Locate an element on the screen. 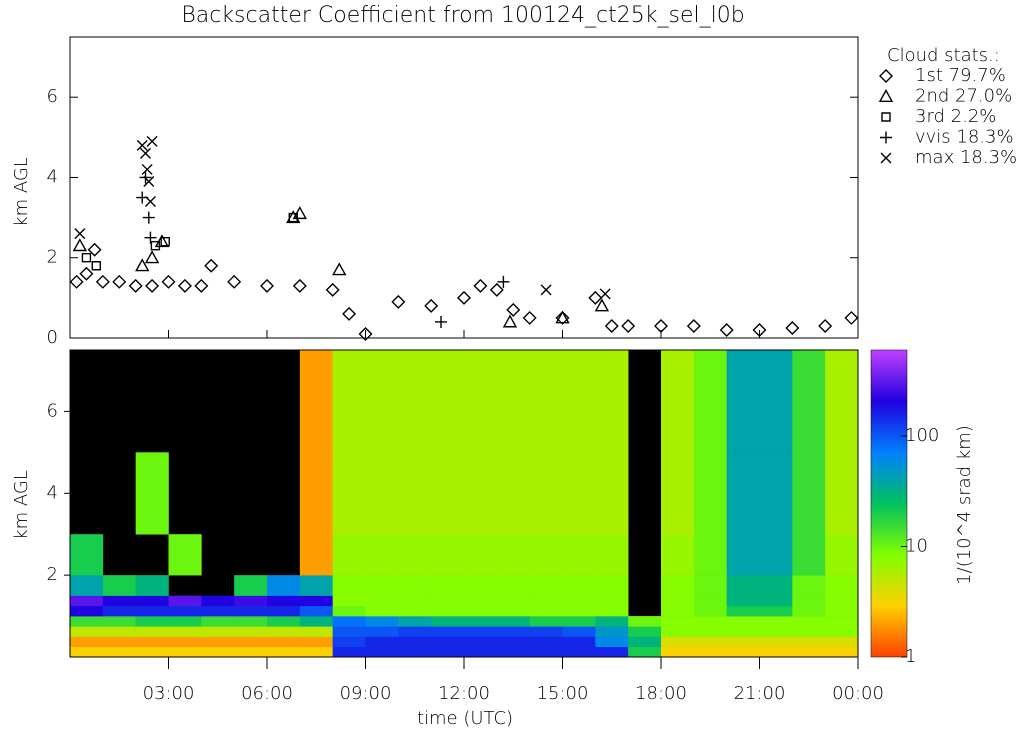  x-tick-label: 09:00 is located at coordinates (366, 693).